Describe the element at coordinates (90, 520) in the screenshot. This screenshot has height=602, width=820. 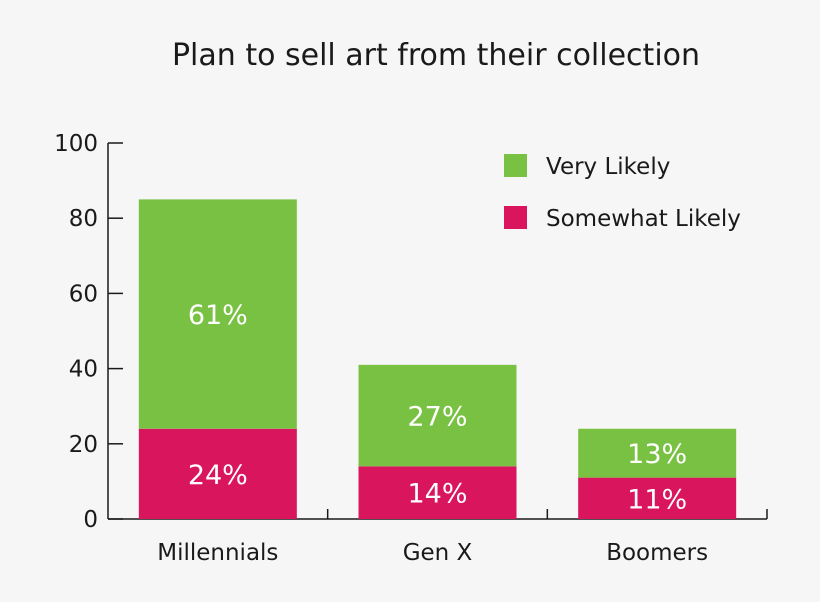
I see `y-tick-label: 0` at that location.